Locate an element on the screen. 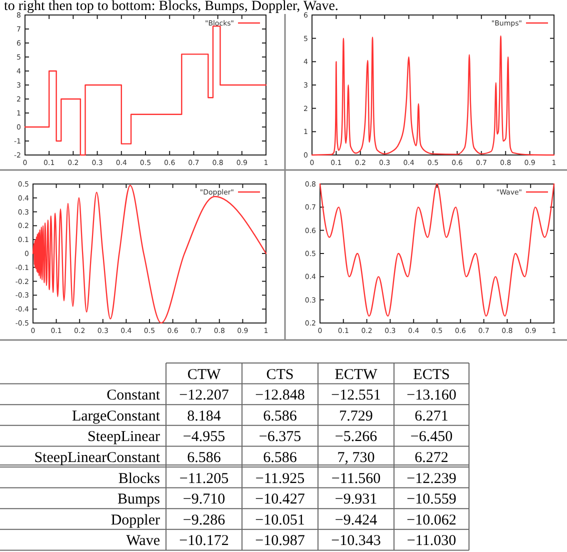 The image size is (567, 552). text: −9.710 is located at coordinates (204, 500).